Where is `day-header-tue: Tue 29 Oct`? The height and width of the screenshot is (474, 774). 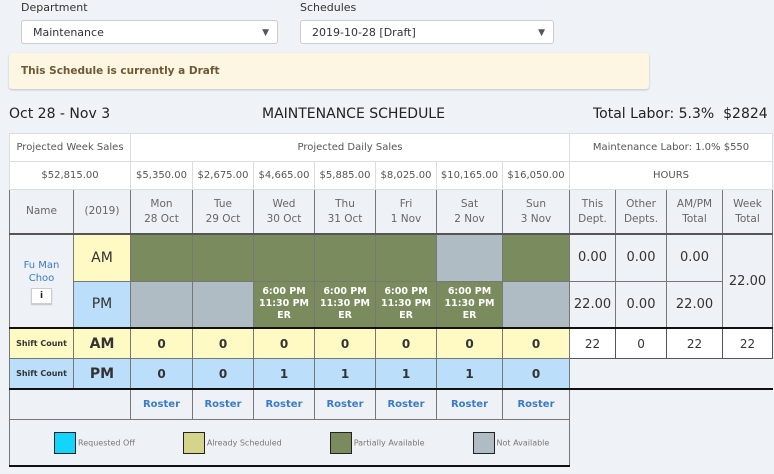
day-header-tue: Tue 29 Oct is located at coordinates (223, 212).